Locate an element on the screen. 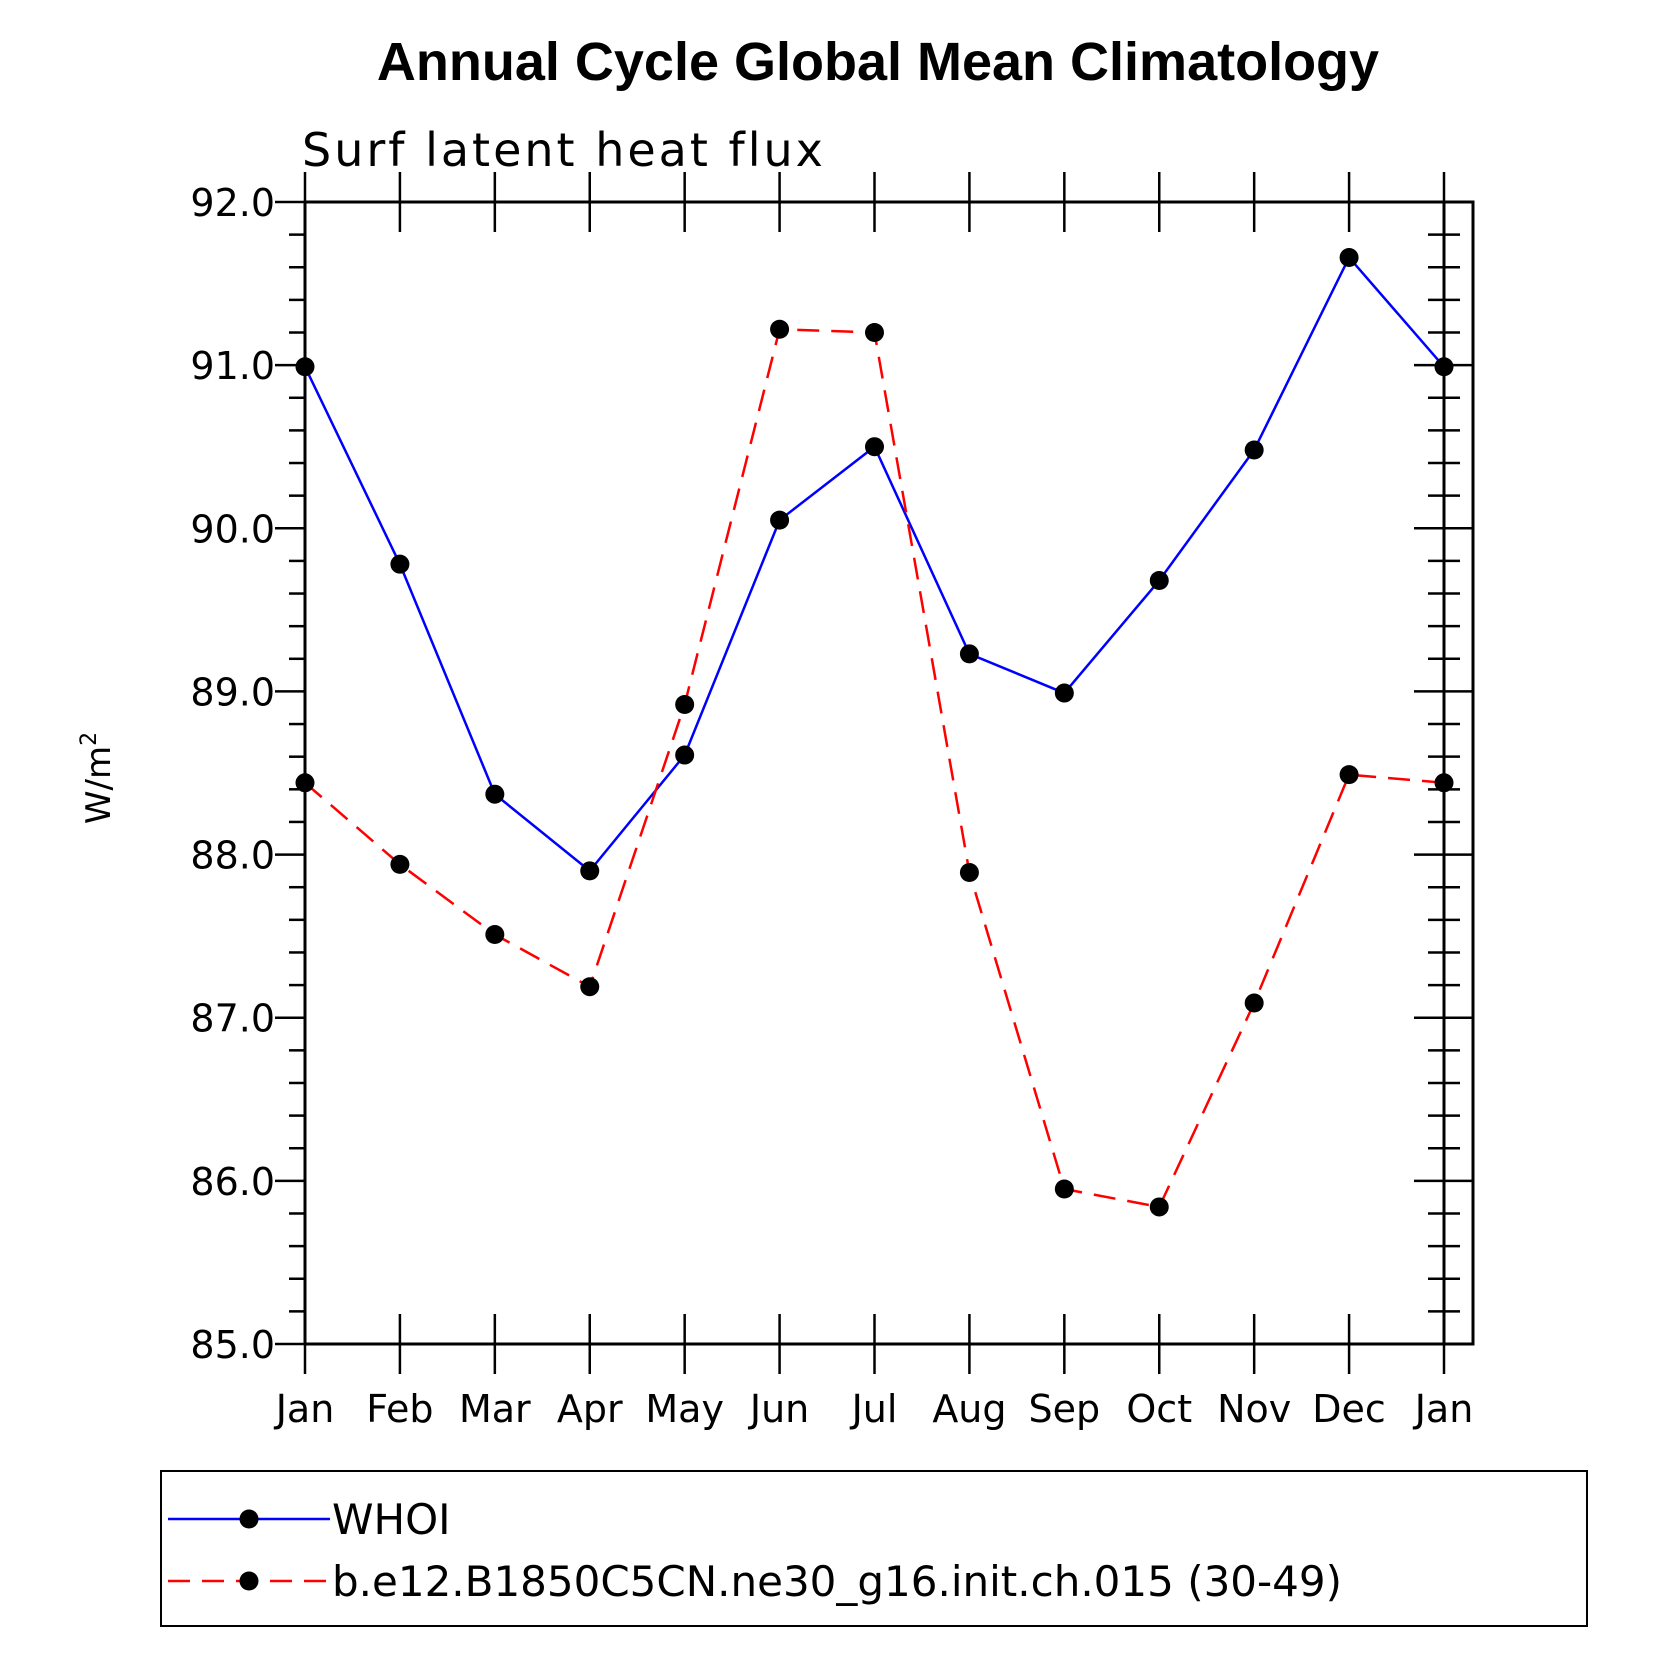  x-tick-label: Aug is located at coordinates (969, 1409).